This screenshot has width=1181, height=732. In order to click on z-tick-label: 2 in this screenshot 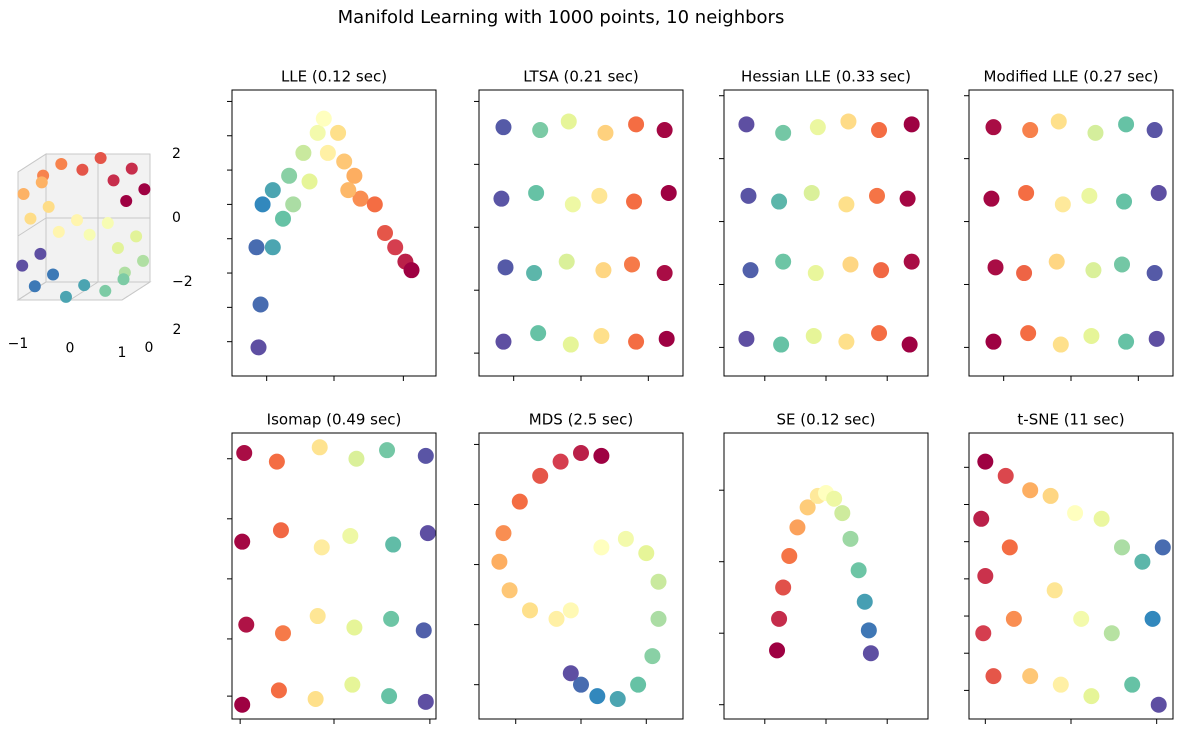, I will do `click(176, 154)`.